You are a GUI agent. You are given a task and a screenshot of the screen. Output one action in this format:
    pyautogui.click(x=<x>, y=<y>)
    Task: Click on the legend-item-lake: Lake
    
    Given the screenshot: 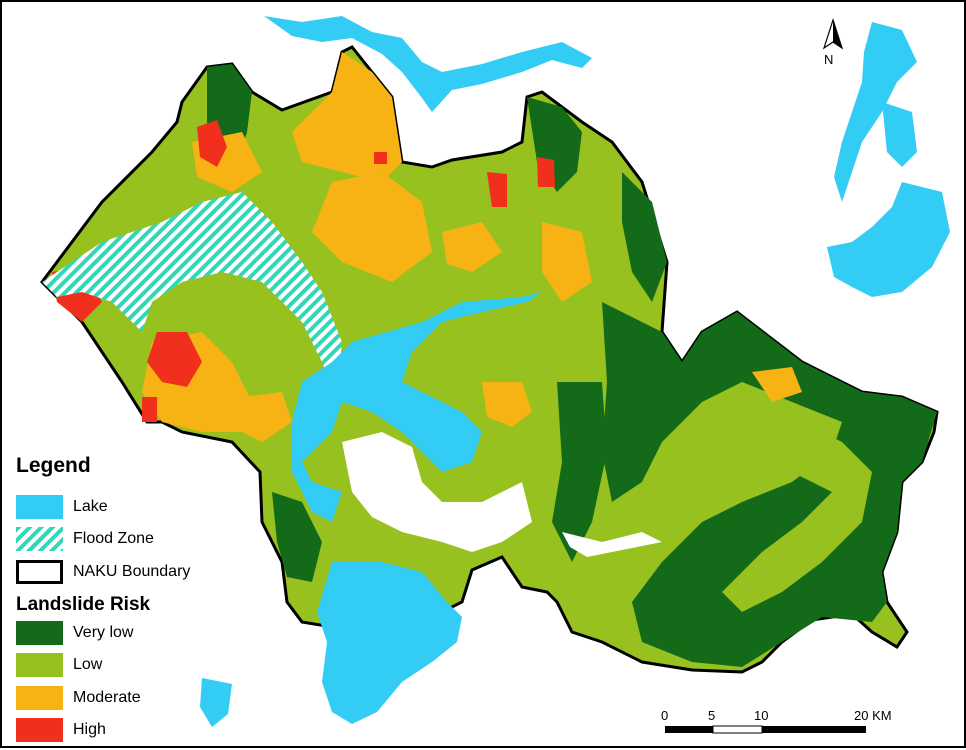 What is the action you would take?
    pyautogui.click(x=62, y=507)
    